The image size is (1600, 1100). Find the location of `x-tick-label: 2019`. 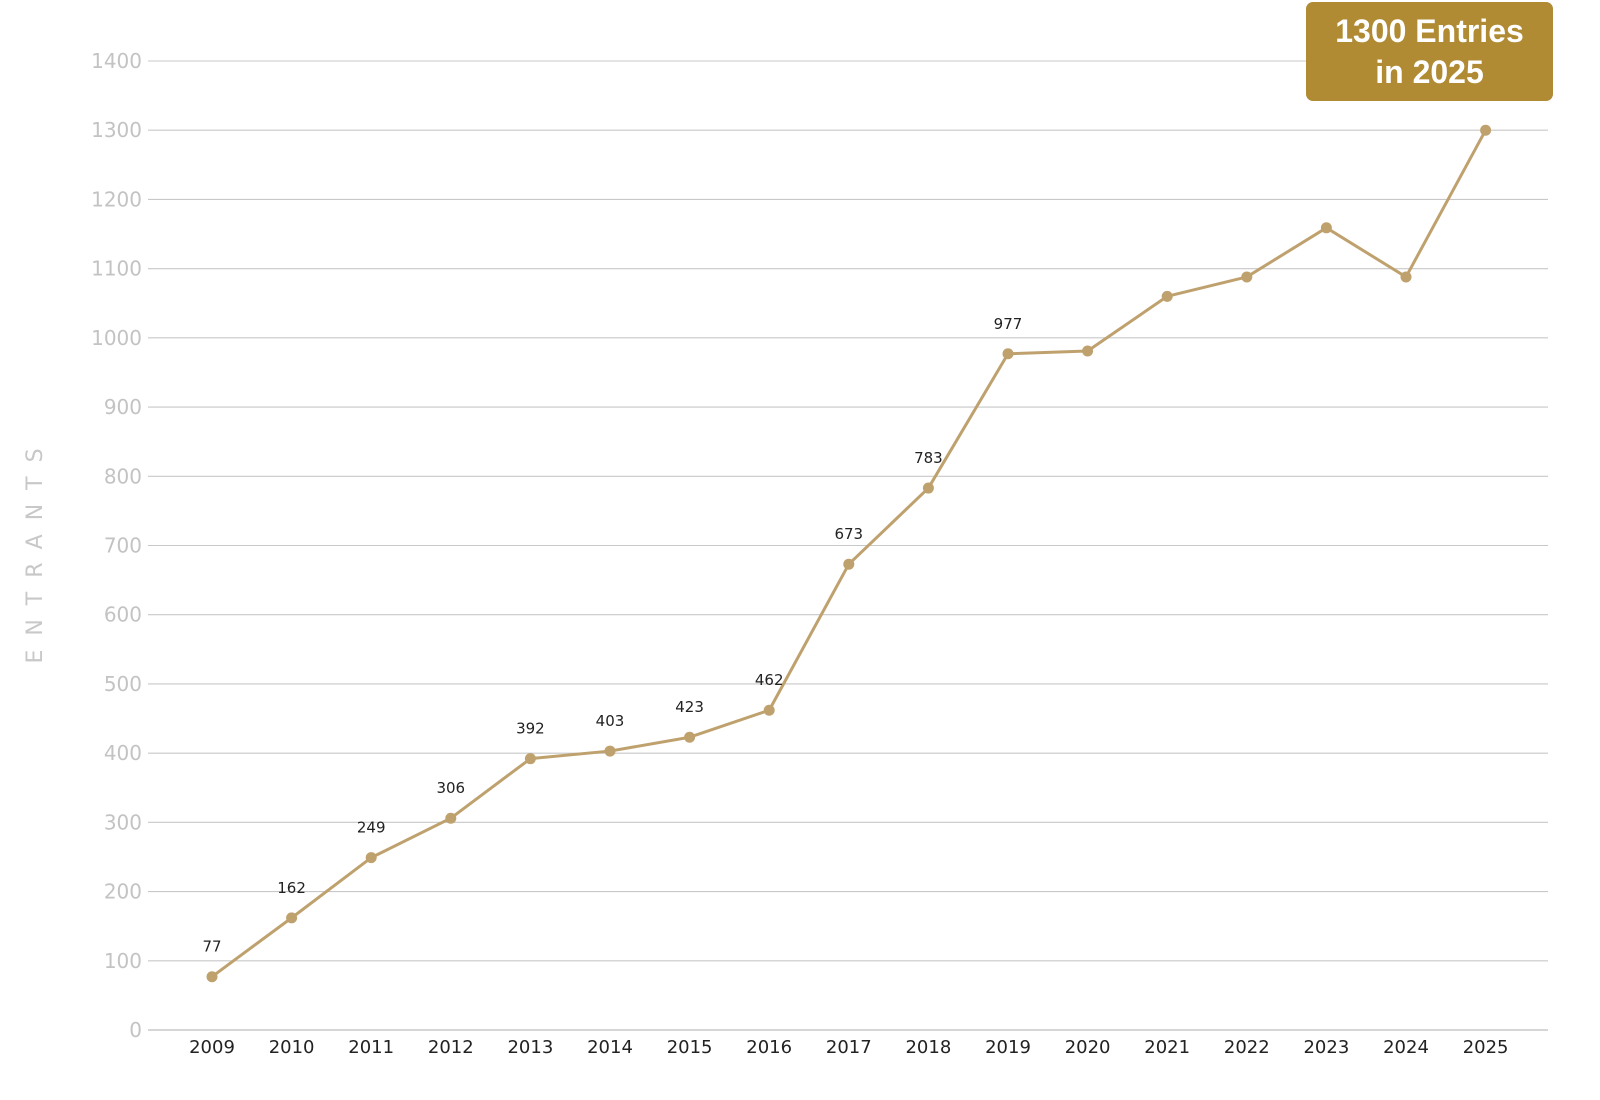

x-tick-label: 2019 is located at coordinates (1008, 1047).